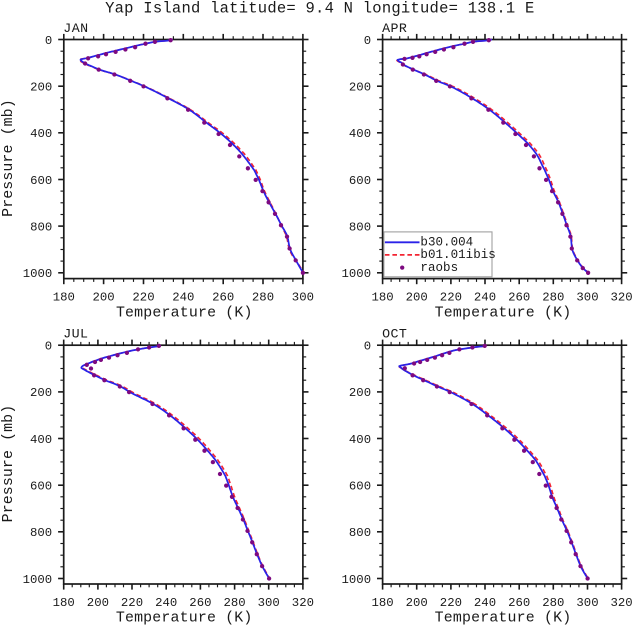  Describe the element at coordinates (439, 268) in the screenshot. I see `svg-text: raobs` at that location.